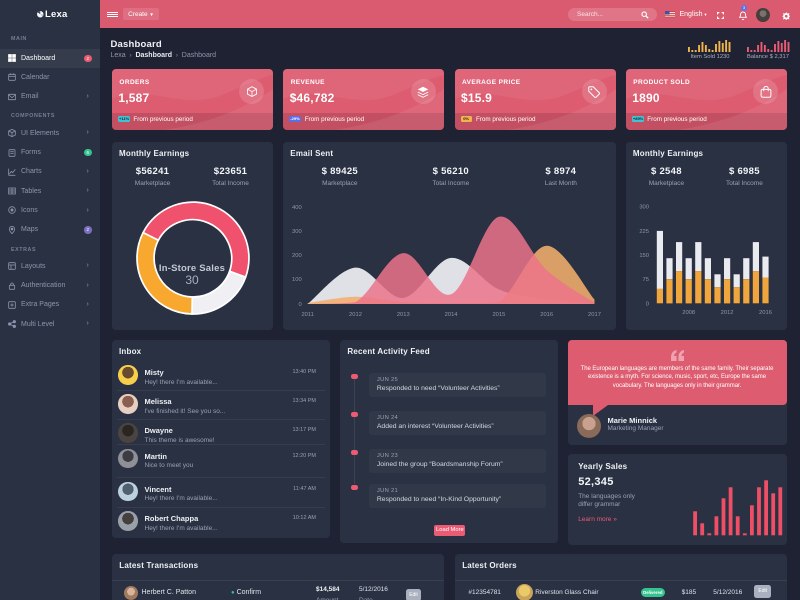 This screenshot has height=600, width=800. I want to click on svg-text: 400, so click(297, 208).